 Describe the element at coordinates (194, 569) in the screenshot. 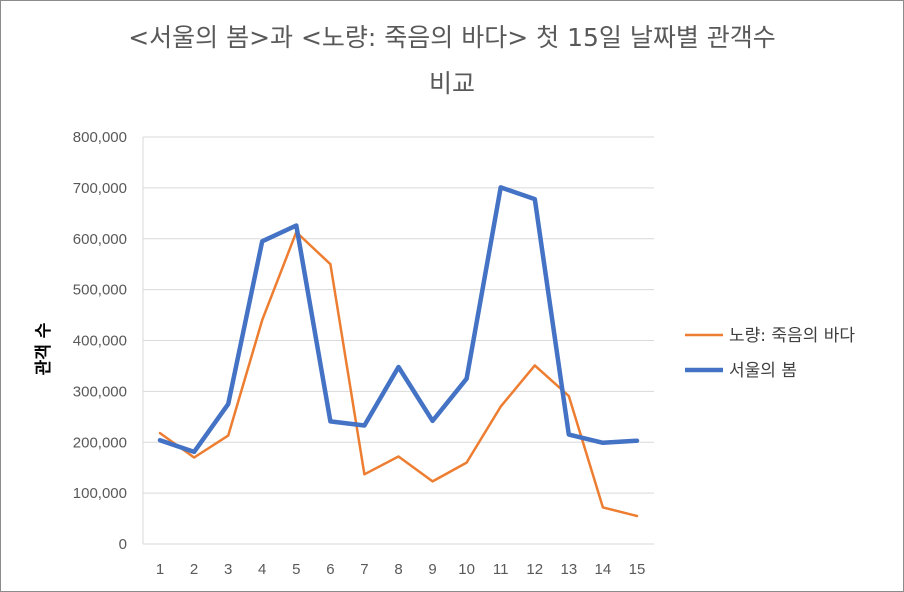

I see `x-tick-label: 2` at that location.